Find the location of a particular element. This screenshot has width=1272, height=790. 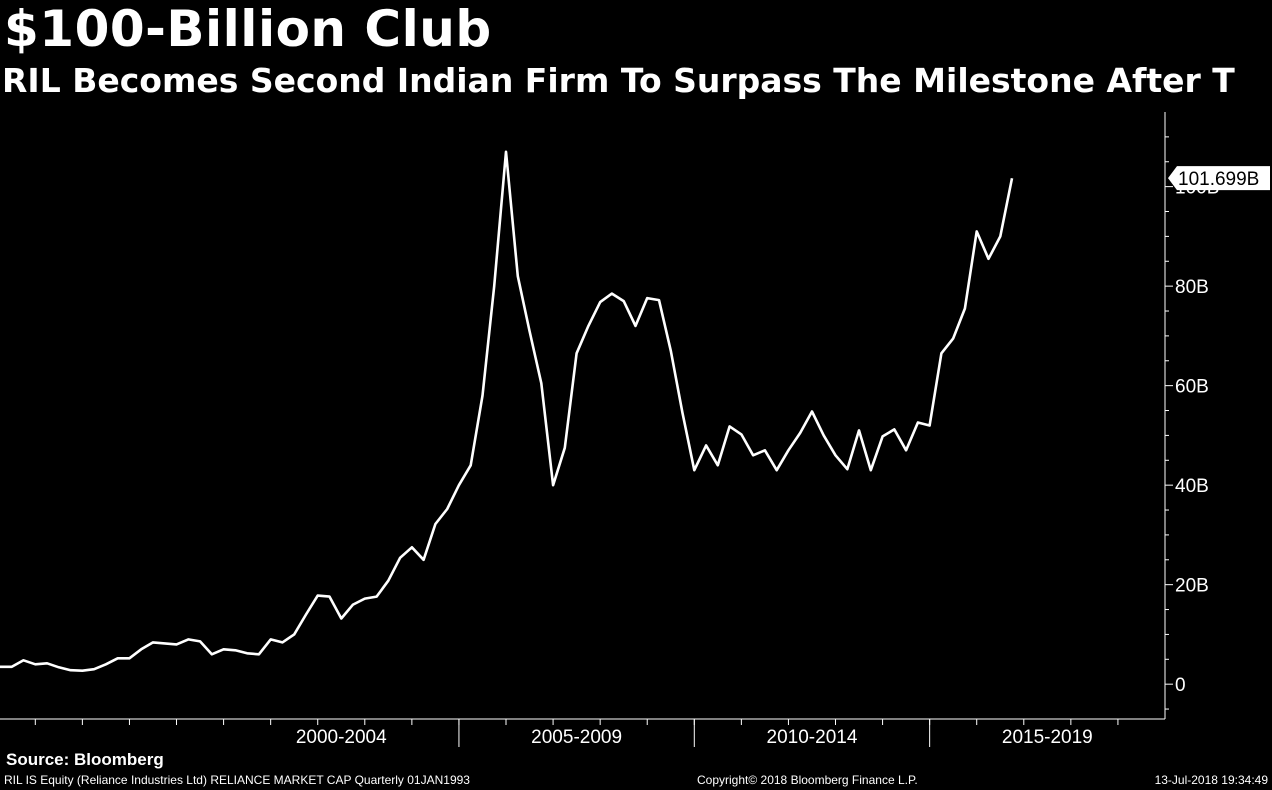

last-value-label: 101.699B is located at coordinates (1219, 178).